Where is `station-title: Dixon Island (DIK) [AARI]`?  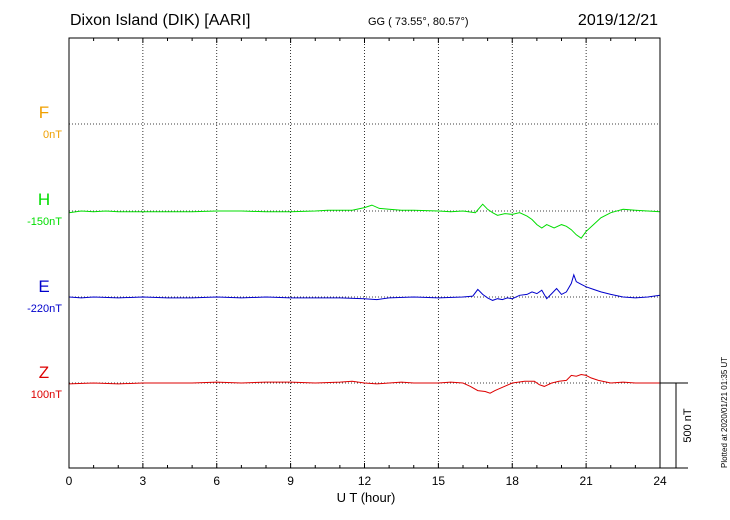
station-title: Dixon Island (DIK) [AARI] is located at coordinates (160, 20).